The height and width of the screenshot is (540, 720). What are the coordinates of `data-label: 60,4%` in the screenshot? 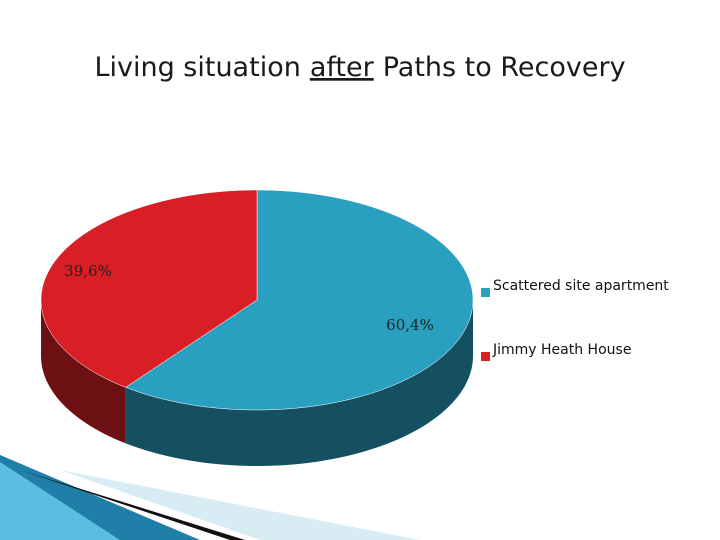 It's located at (410, 325).